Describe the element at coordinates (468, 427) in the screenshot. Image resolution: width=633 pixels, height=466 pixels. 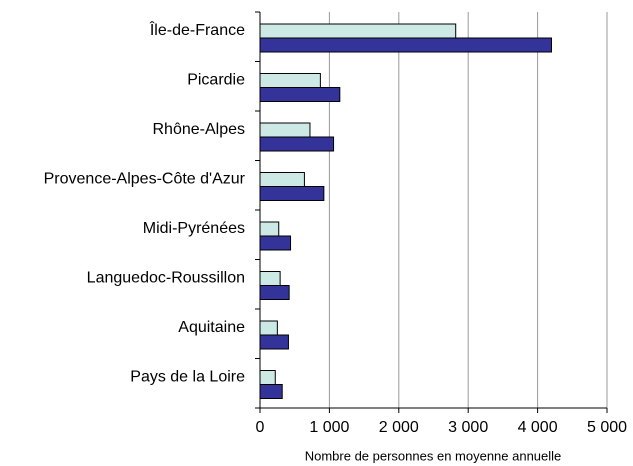
I see `x-tick-label: 3 000` at that location.